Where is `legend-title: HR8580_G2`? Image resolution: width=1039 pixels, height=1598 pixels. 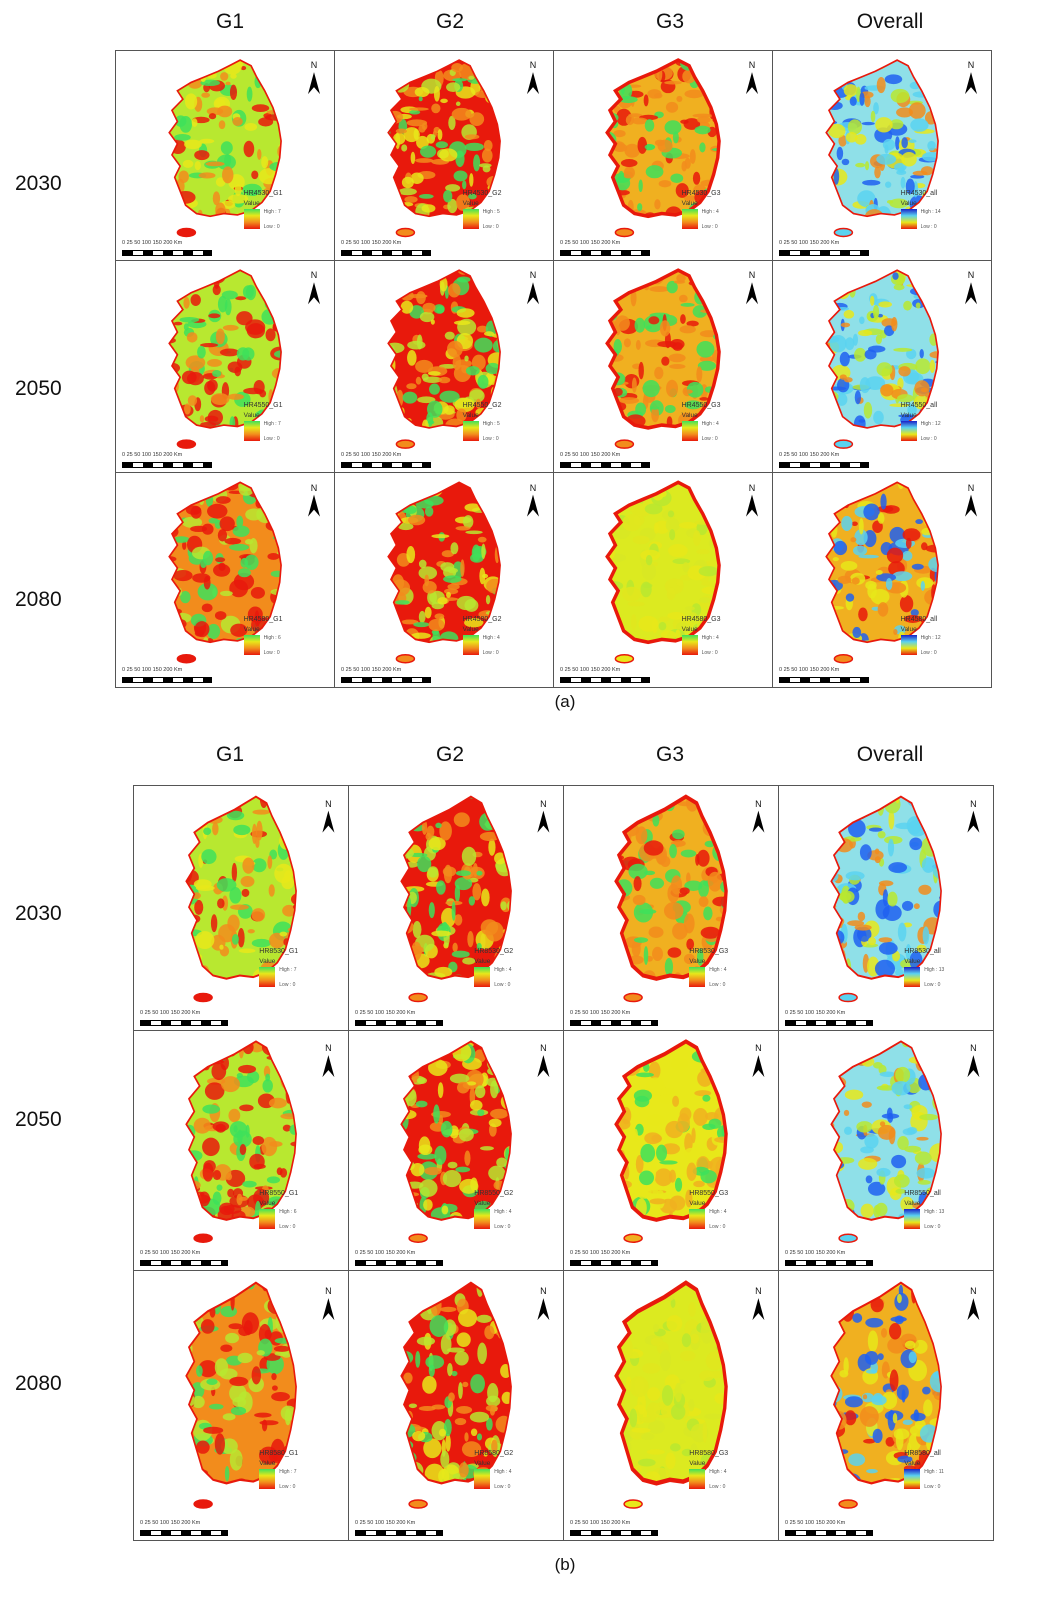
legend-title: HR8580_G2 is located at coordinates (494, 1453).